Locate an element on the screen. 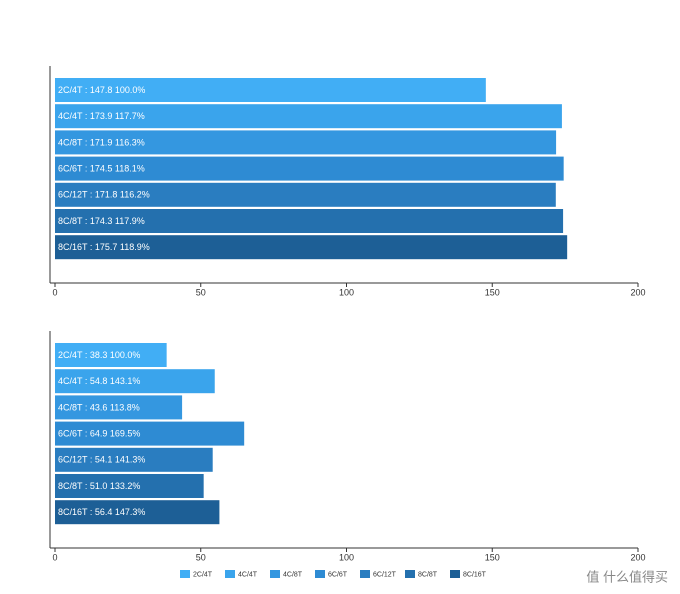  bar-label: 6C/12T : 171.8 116.2% is located at coordinates (104, 195).